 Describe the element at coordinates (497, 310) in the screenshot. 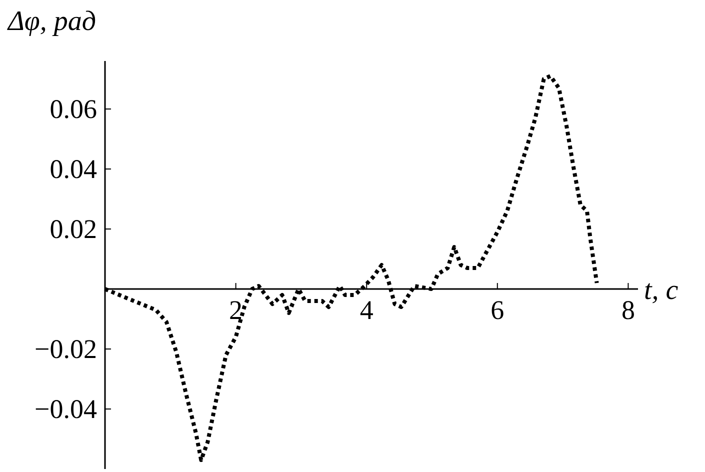

I see `x-tick-label: 6` at that location.